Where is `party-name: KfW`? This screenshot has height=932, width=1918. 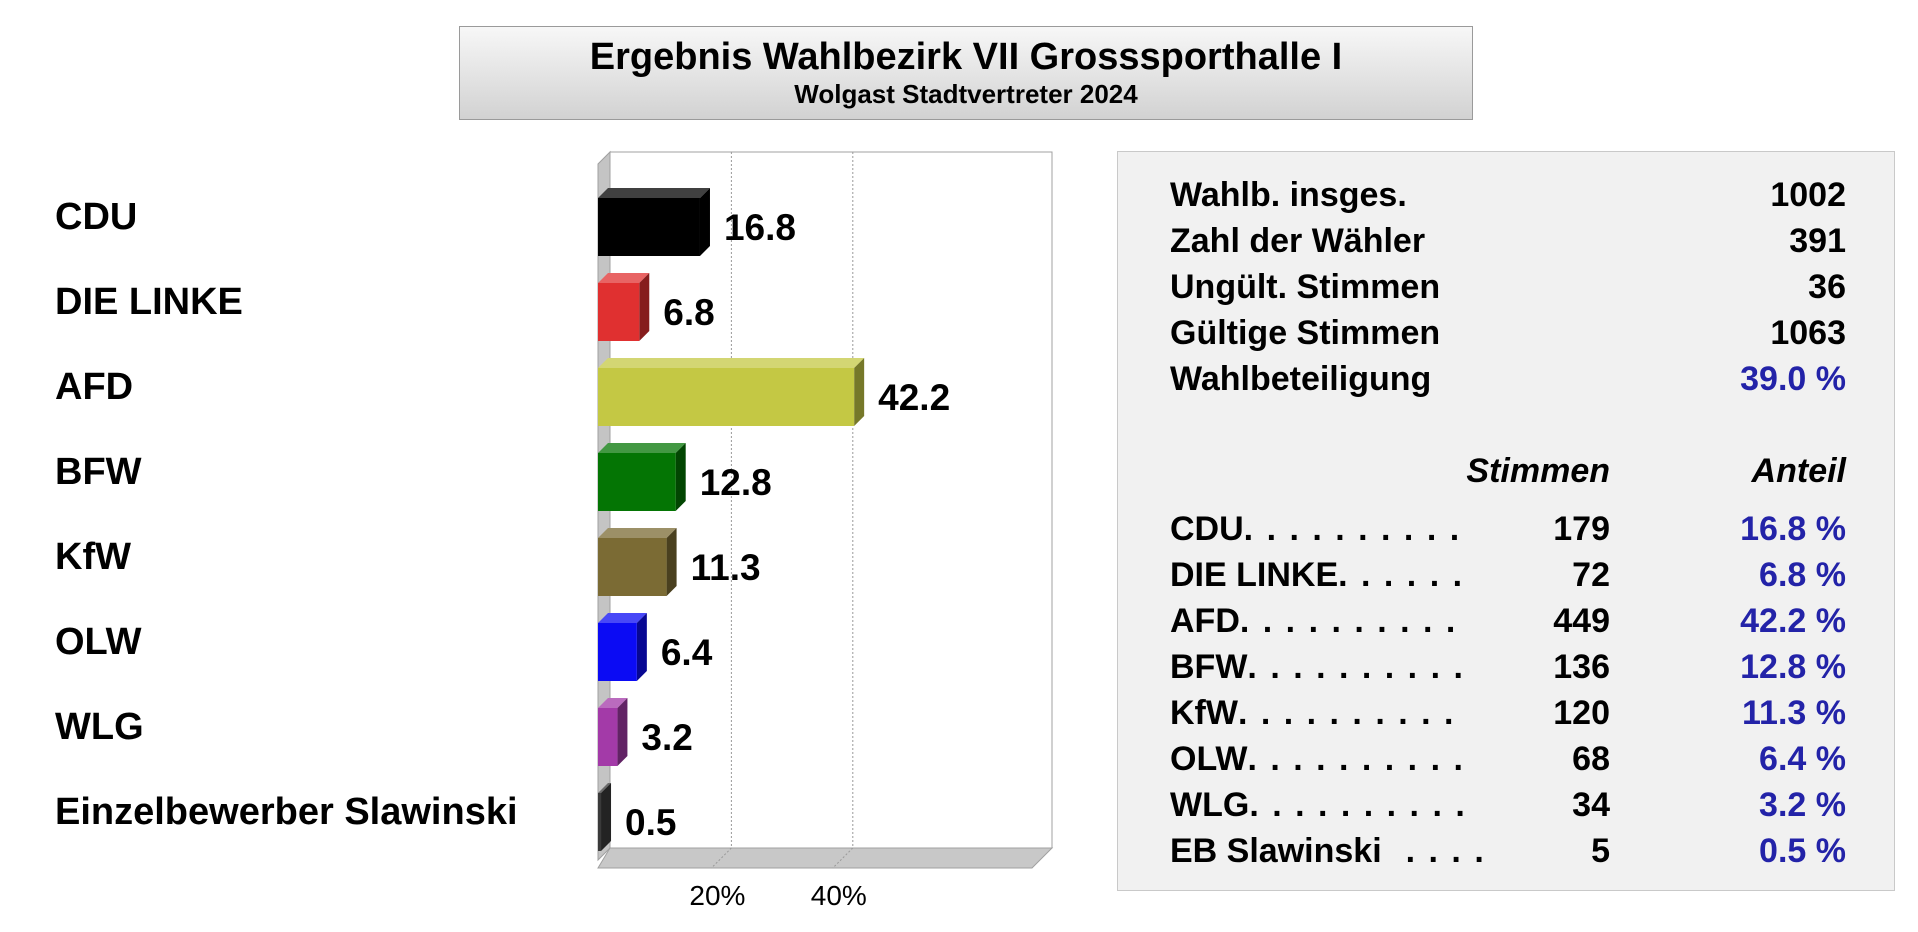 party-name: KfW is located at coordinates (1204, 713).